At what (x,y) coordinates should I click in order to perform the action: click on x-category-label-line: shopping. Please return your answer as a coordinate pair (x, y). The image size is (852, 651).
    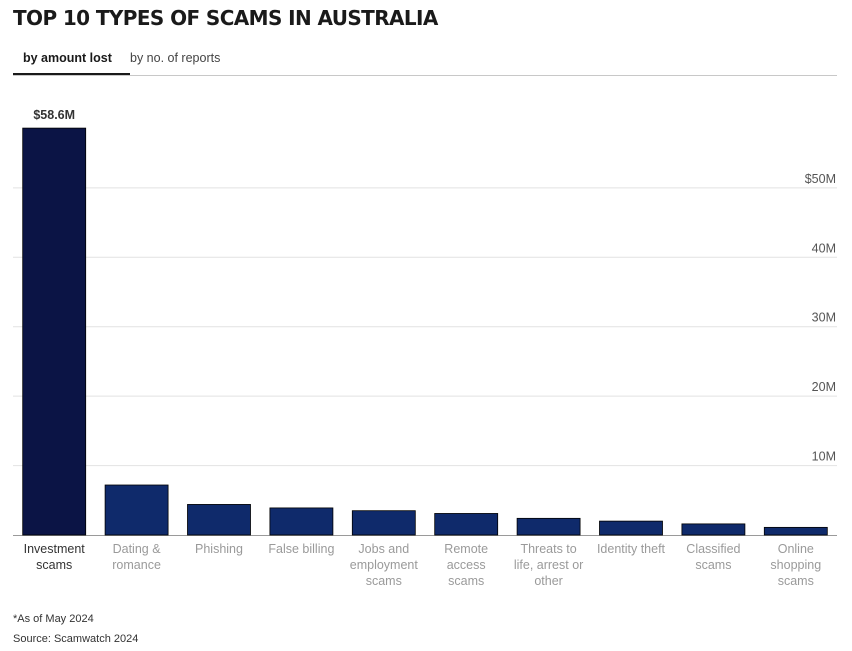
    Looking at the image, I should click on (795, 565).